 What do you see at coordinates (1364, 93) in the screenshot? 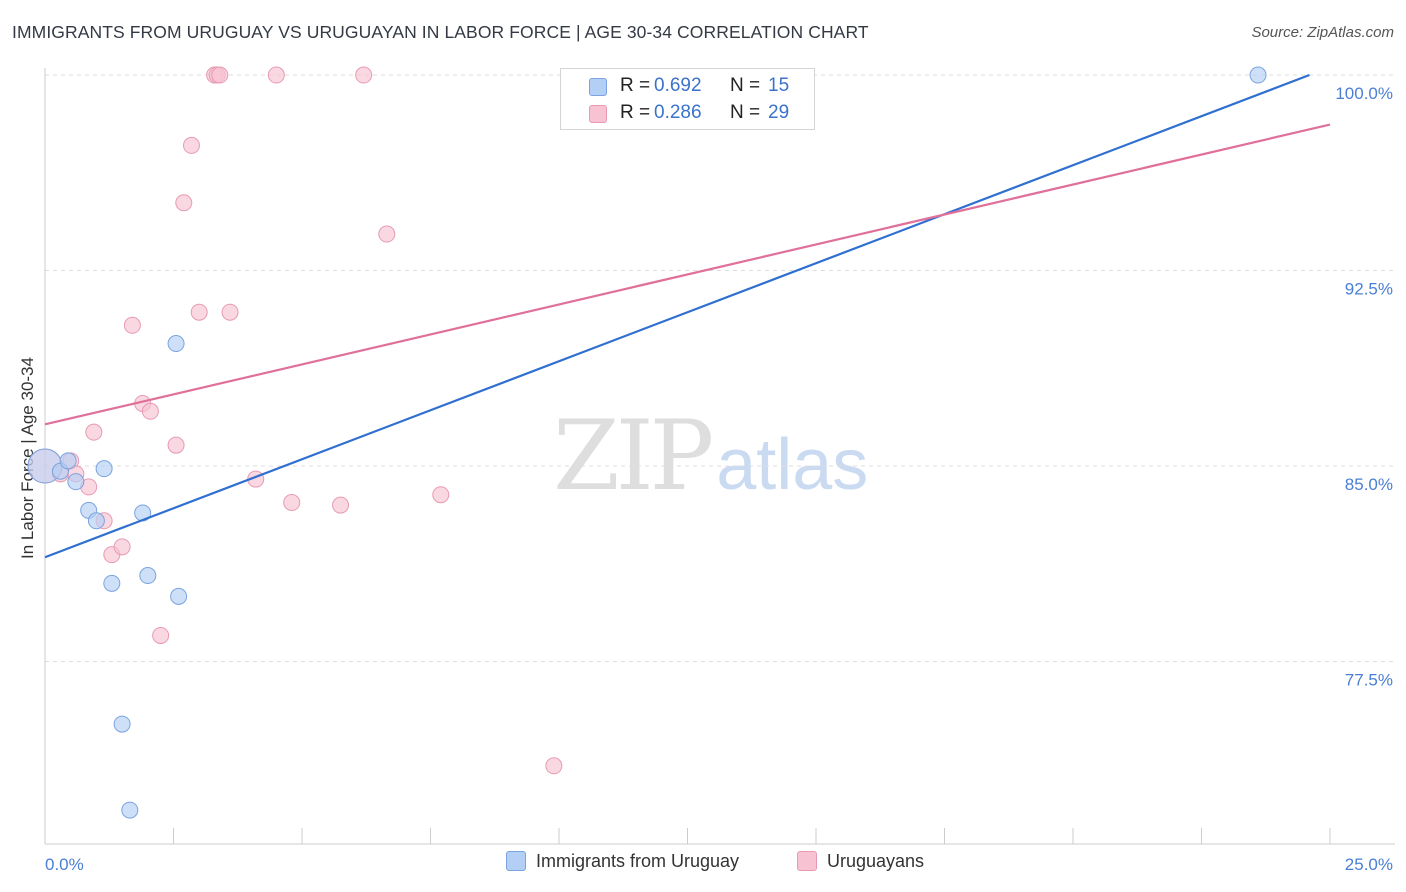
I see `y-tick-label: 100.0%` at bounding box center [1364, 93].